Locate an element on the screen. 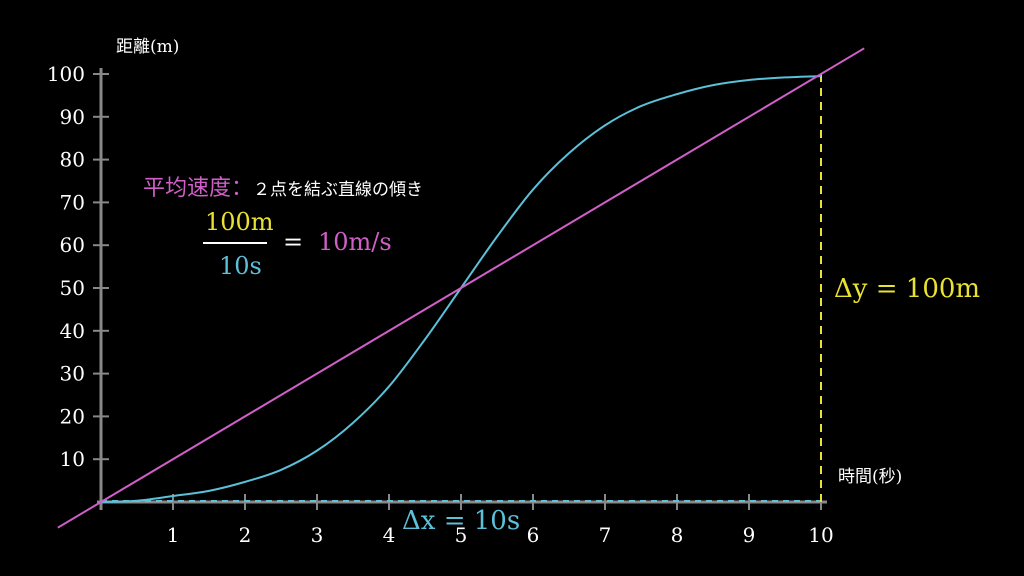 This screenshot has height=576, width=1024. fraction-numerator: 100m is located at coordinates (239, 222).